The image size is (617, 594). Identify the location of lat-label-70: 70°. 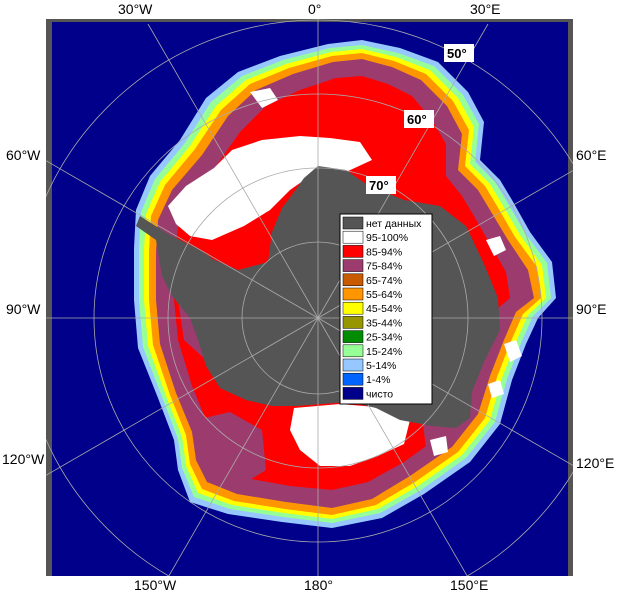
(379, 185).